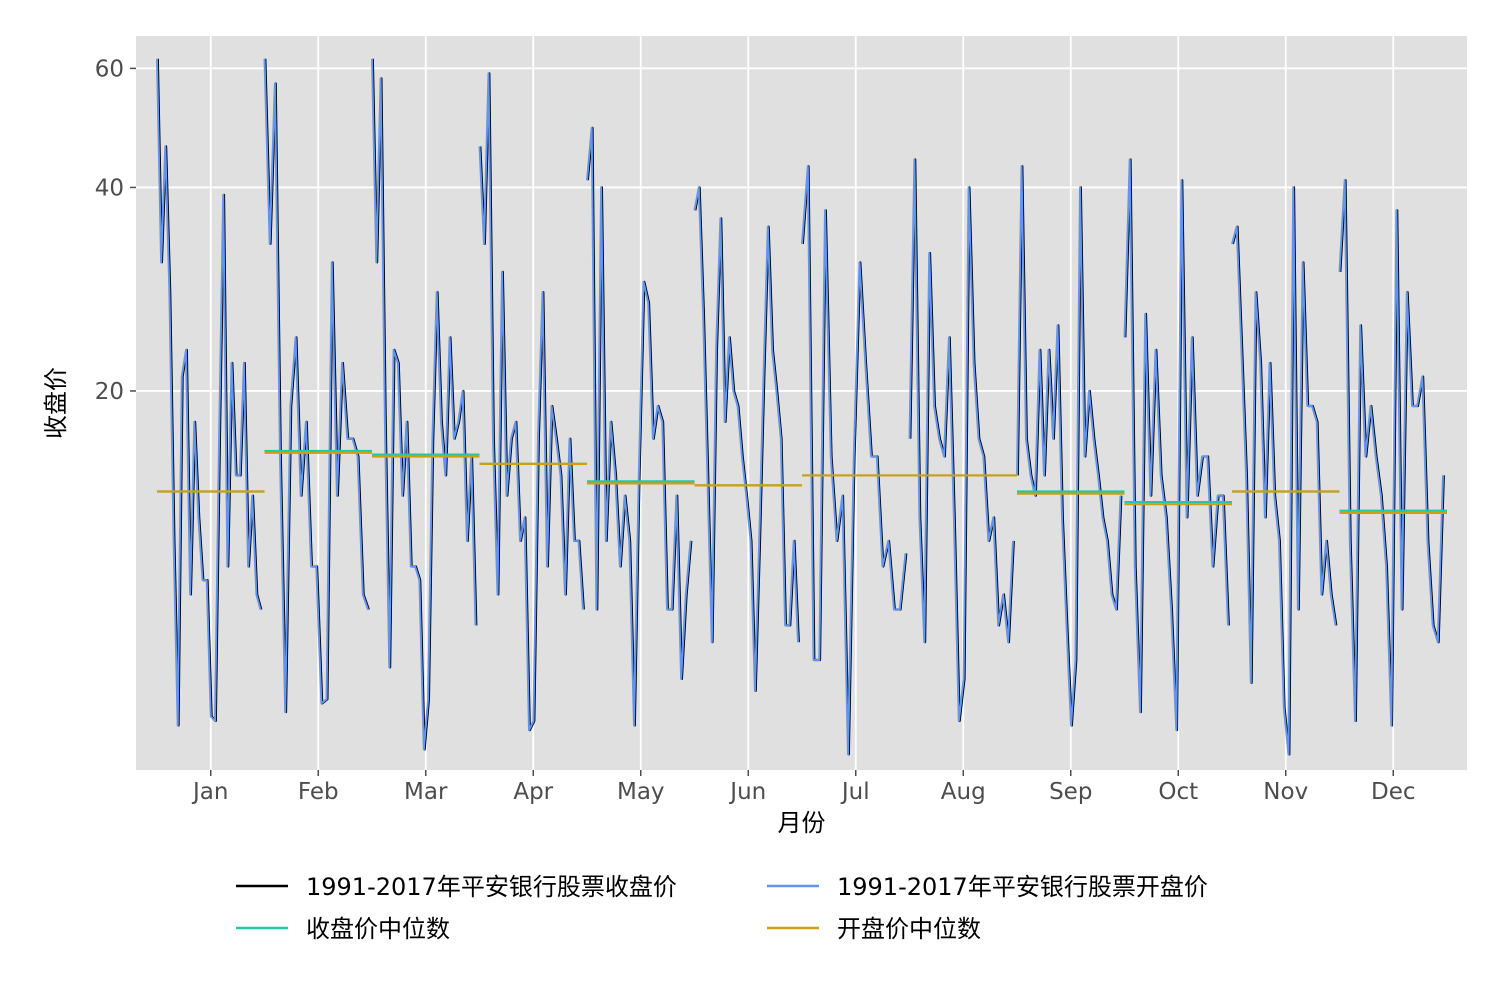 The height and width of the screenshot is (1008, 1506). I want to click on x-tick-label: Feb, so click(318, 792).